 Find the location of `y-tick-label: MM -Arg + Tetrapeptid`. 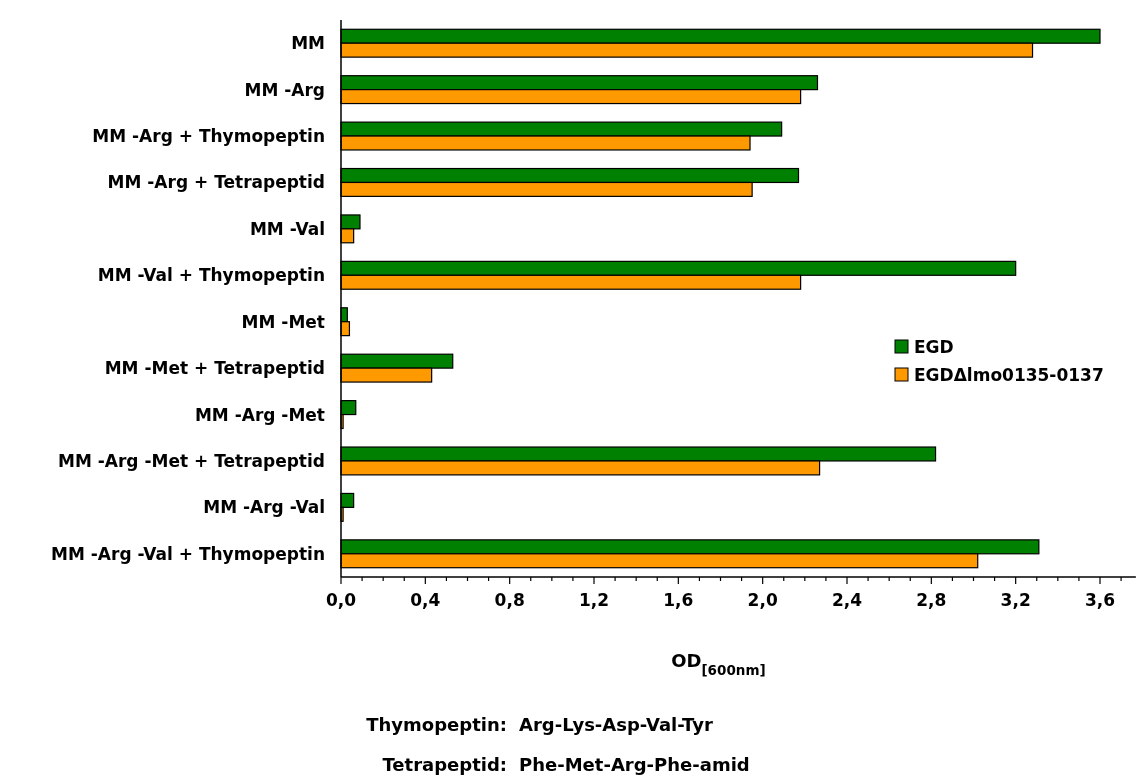

y-tick-label: MM -Arg + Tetrapeptid is located at coordinates (216, 182).